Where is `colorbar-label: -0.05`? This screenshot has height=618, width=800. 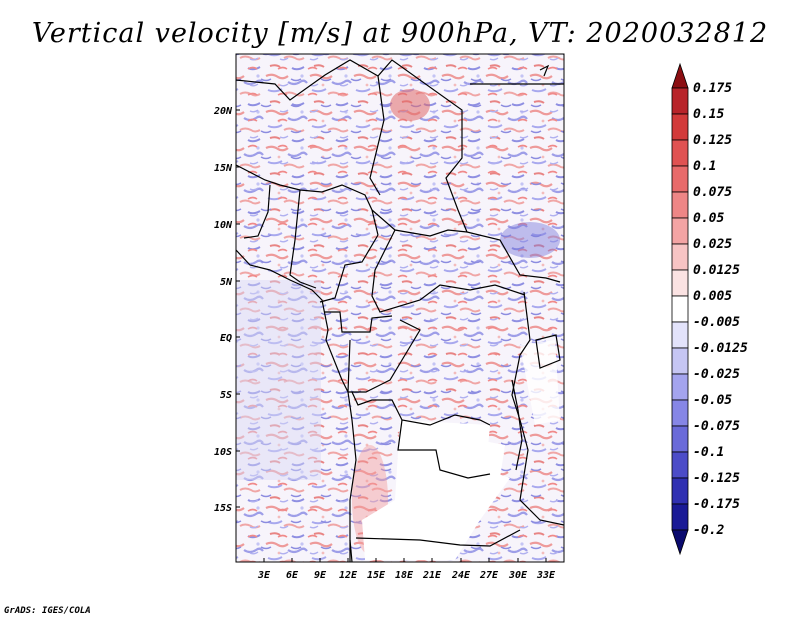 colorbar-label: -0.05 is located at coordinates (712, 400).